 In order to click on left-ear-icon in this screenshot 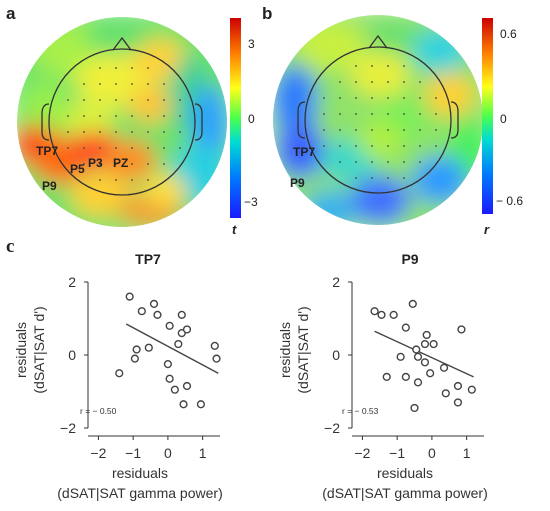, I will do `click(45, 122)`.